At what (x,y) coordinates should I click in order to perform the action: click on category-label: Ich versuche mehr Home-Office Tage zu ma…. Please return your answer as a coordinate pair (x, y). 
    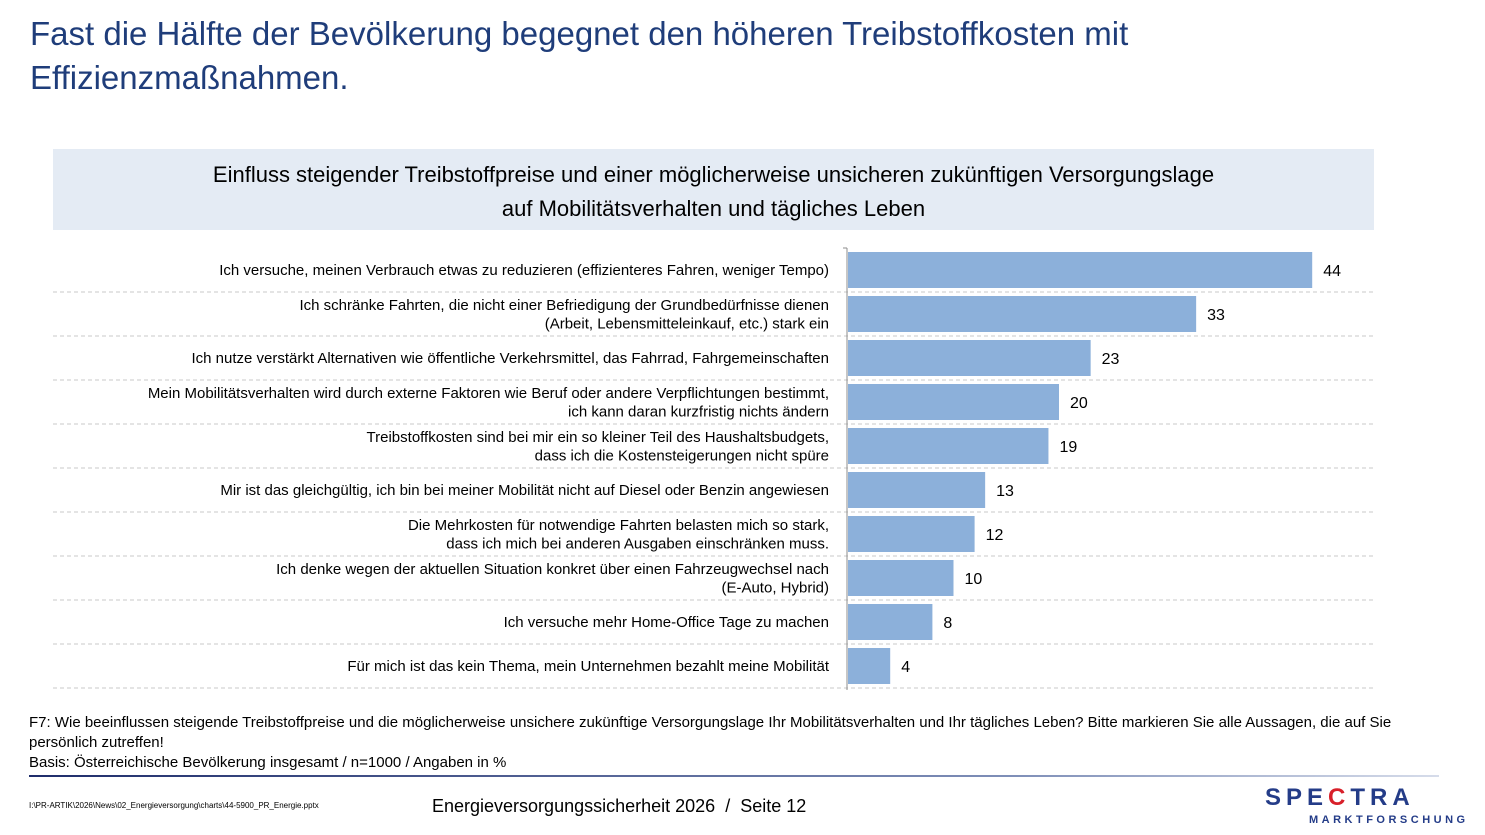
    Looking at the image, I should click on (666, 622).